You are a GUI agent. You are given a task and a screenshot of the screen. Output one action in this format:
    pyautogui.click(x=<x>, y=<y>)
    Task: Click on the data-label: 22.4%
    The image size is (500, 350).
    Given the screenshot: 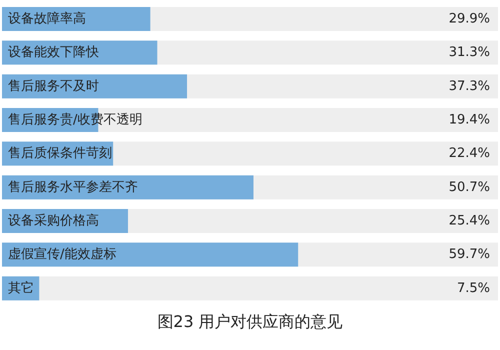 What is the action you would take?
    pyautogui.click(x=469, y=154)
    